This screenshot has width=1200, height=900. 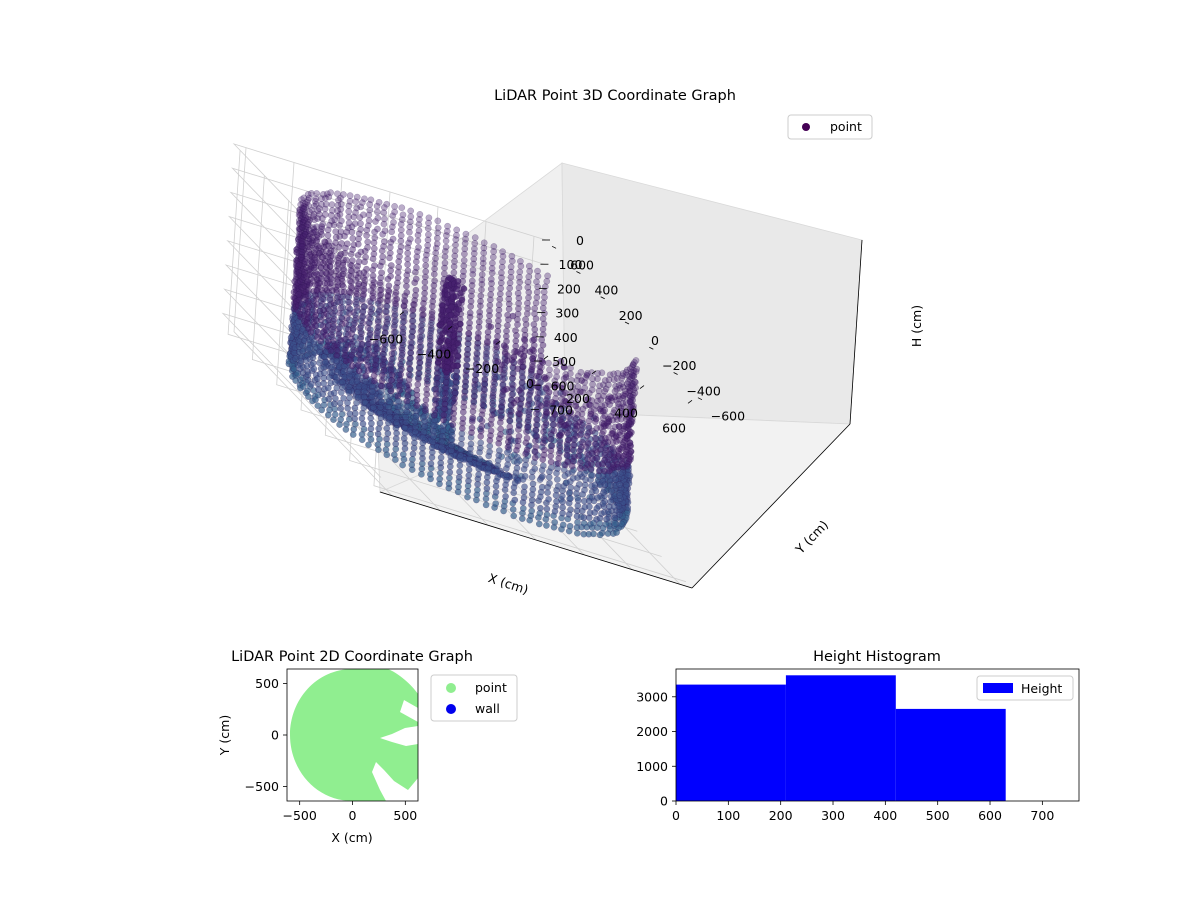 I want to click on legend-2d-marker-wall, so click(x=451, y=709).